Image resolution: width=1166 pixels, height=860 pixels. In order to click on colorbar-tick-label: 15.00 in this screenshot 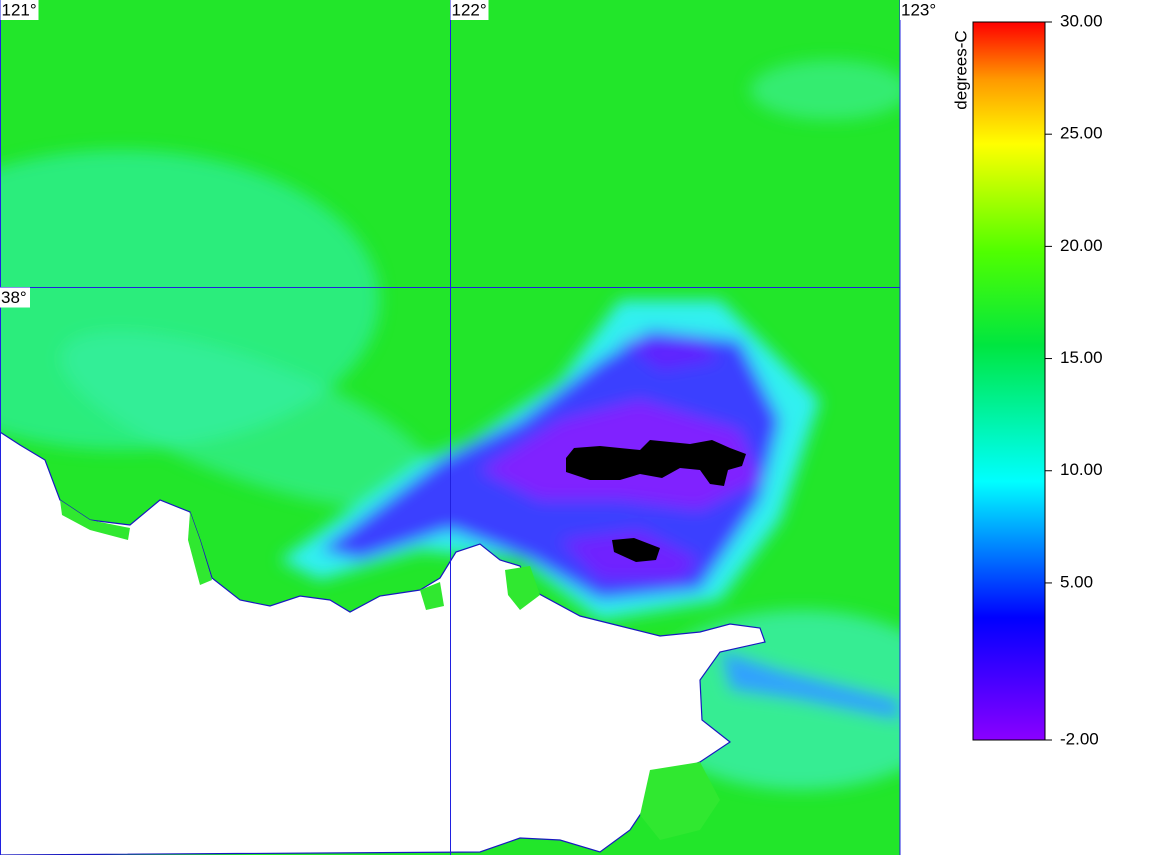, I will do `click(1081, 357)`.